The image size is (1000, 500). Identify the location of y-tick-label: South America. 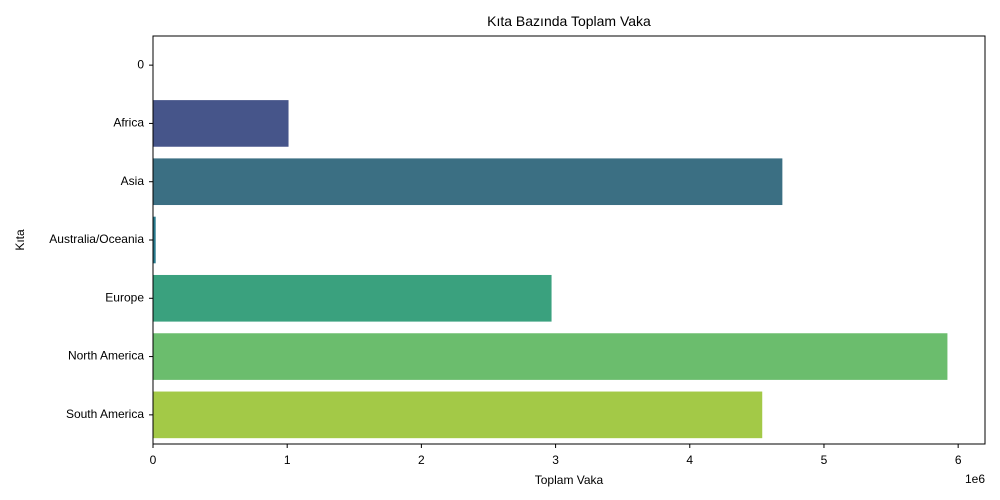
(105, 414).